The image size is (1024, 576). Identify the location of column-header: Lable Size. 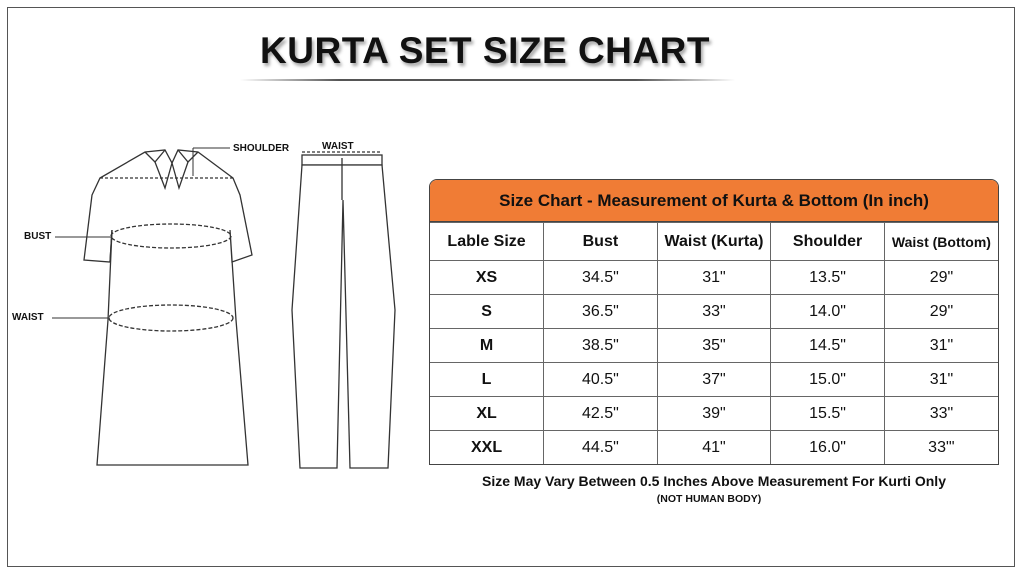
(487, 241).